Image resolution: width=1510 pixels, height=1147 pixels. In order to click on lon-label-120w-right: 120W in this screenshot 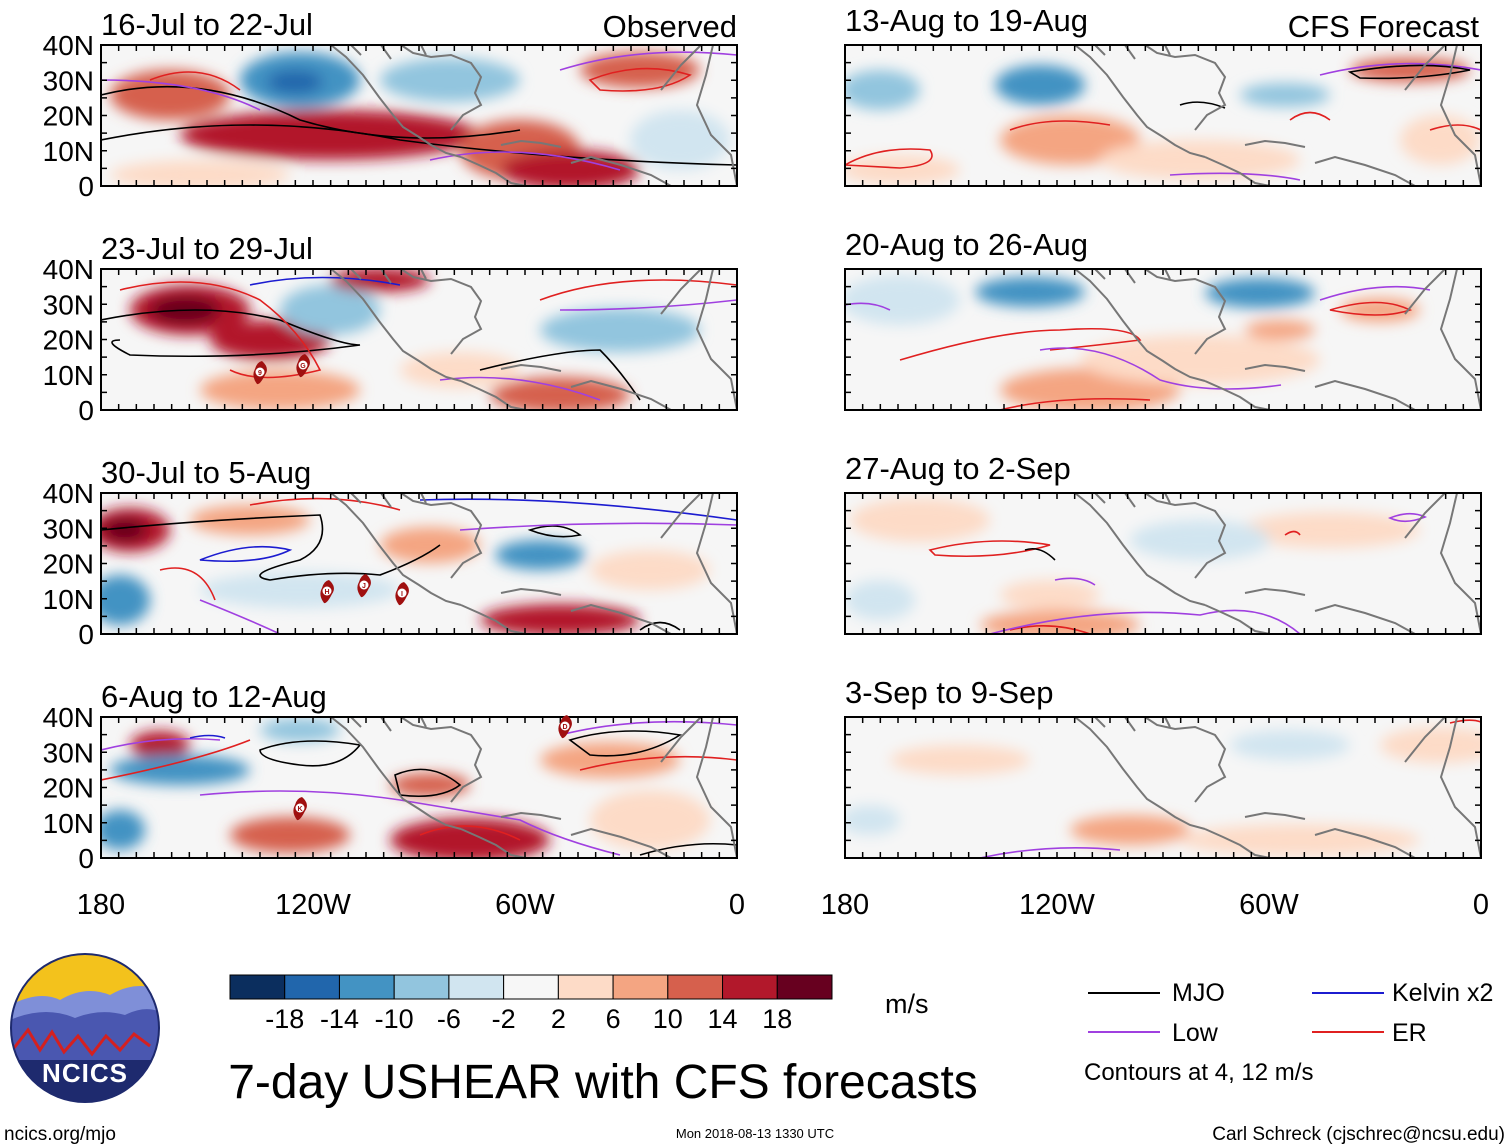, I will do `click(1057, 905)`.